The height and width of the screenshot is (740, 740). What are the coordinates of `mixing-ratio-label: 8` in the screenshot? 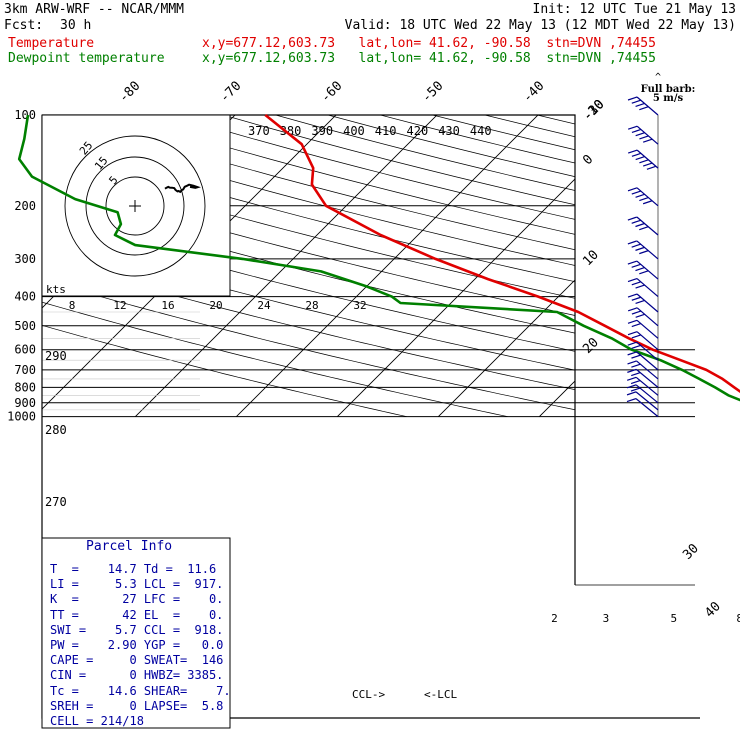 It's located at (738, 618).